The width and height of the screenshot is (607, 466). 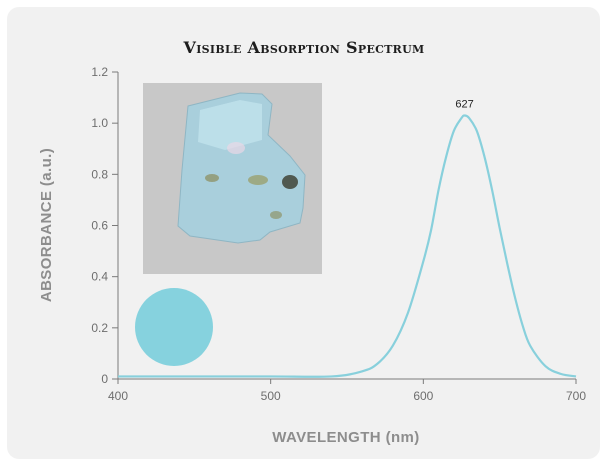 I want to click on gem-opal-fire, so click(x=236, y=148).